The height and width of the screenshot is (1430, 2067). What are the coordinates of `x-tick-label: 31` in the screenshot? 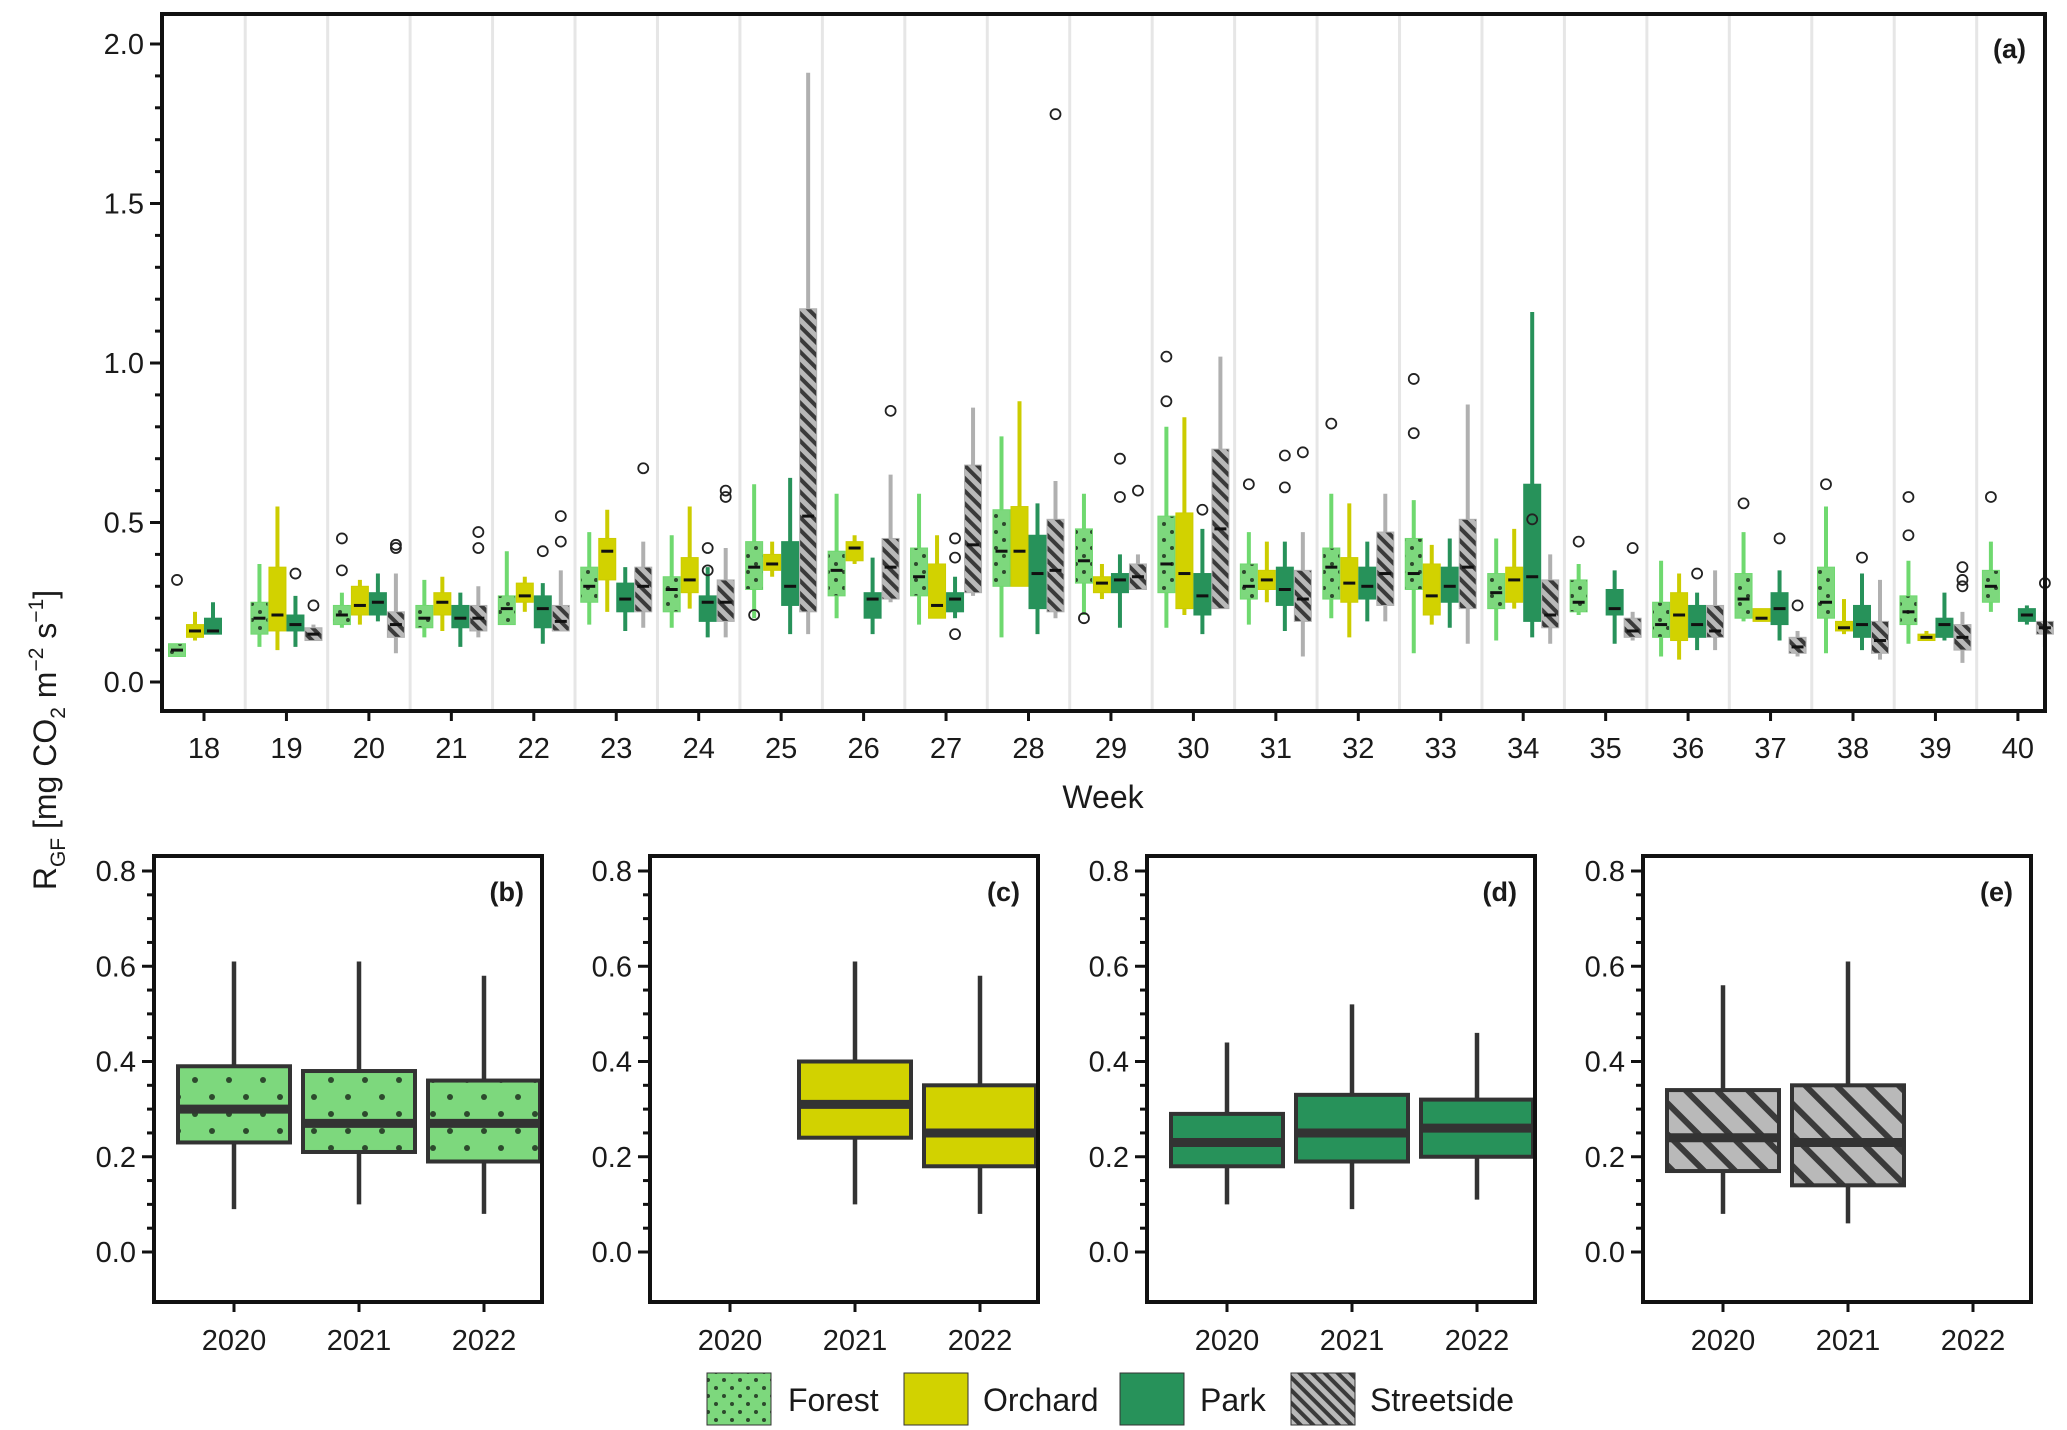 It's located at (1276, 749).